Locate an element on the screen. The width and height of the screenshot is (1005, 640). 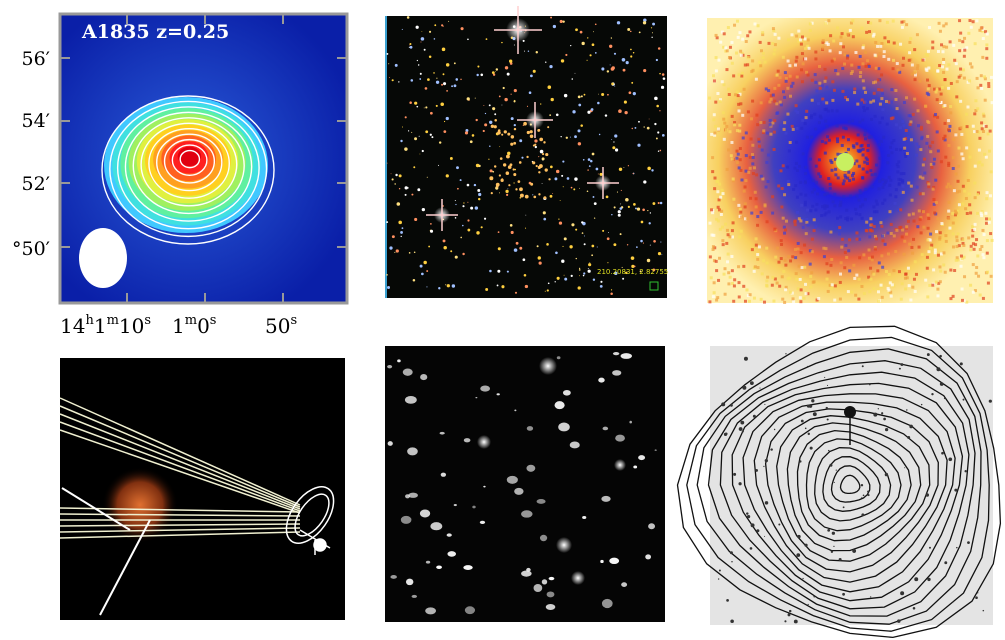
contour is located at coordinates (188, 170).